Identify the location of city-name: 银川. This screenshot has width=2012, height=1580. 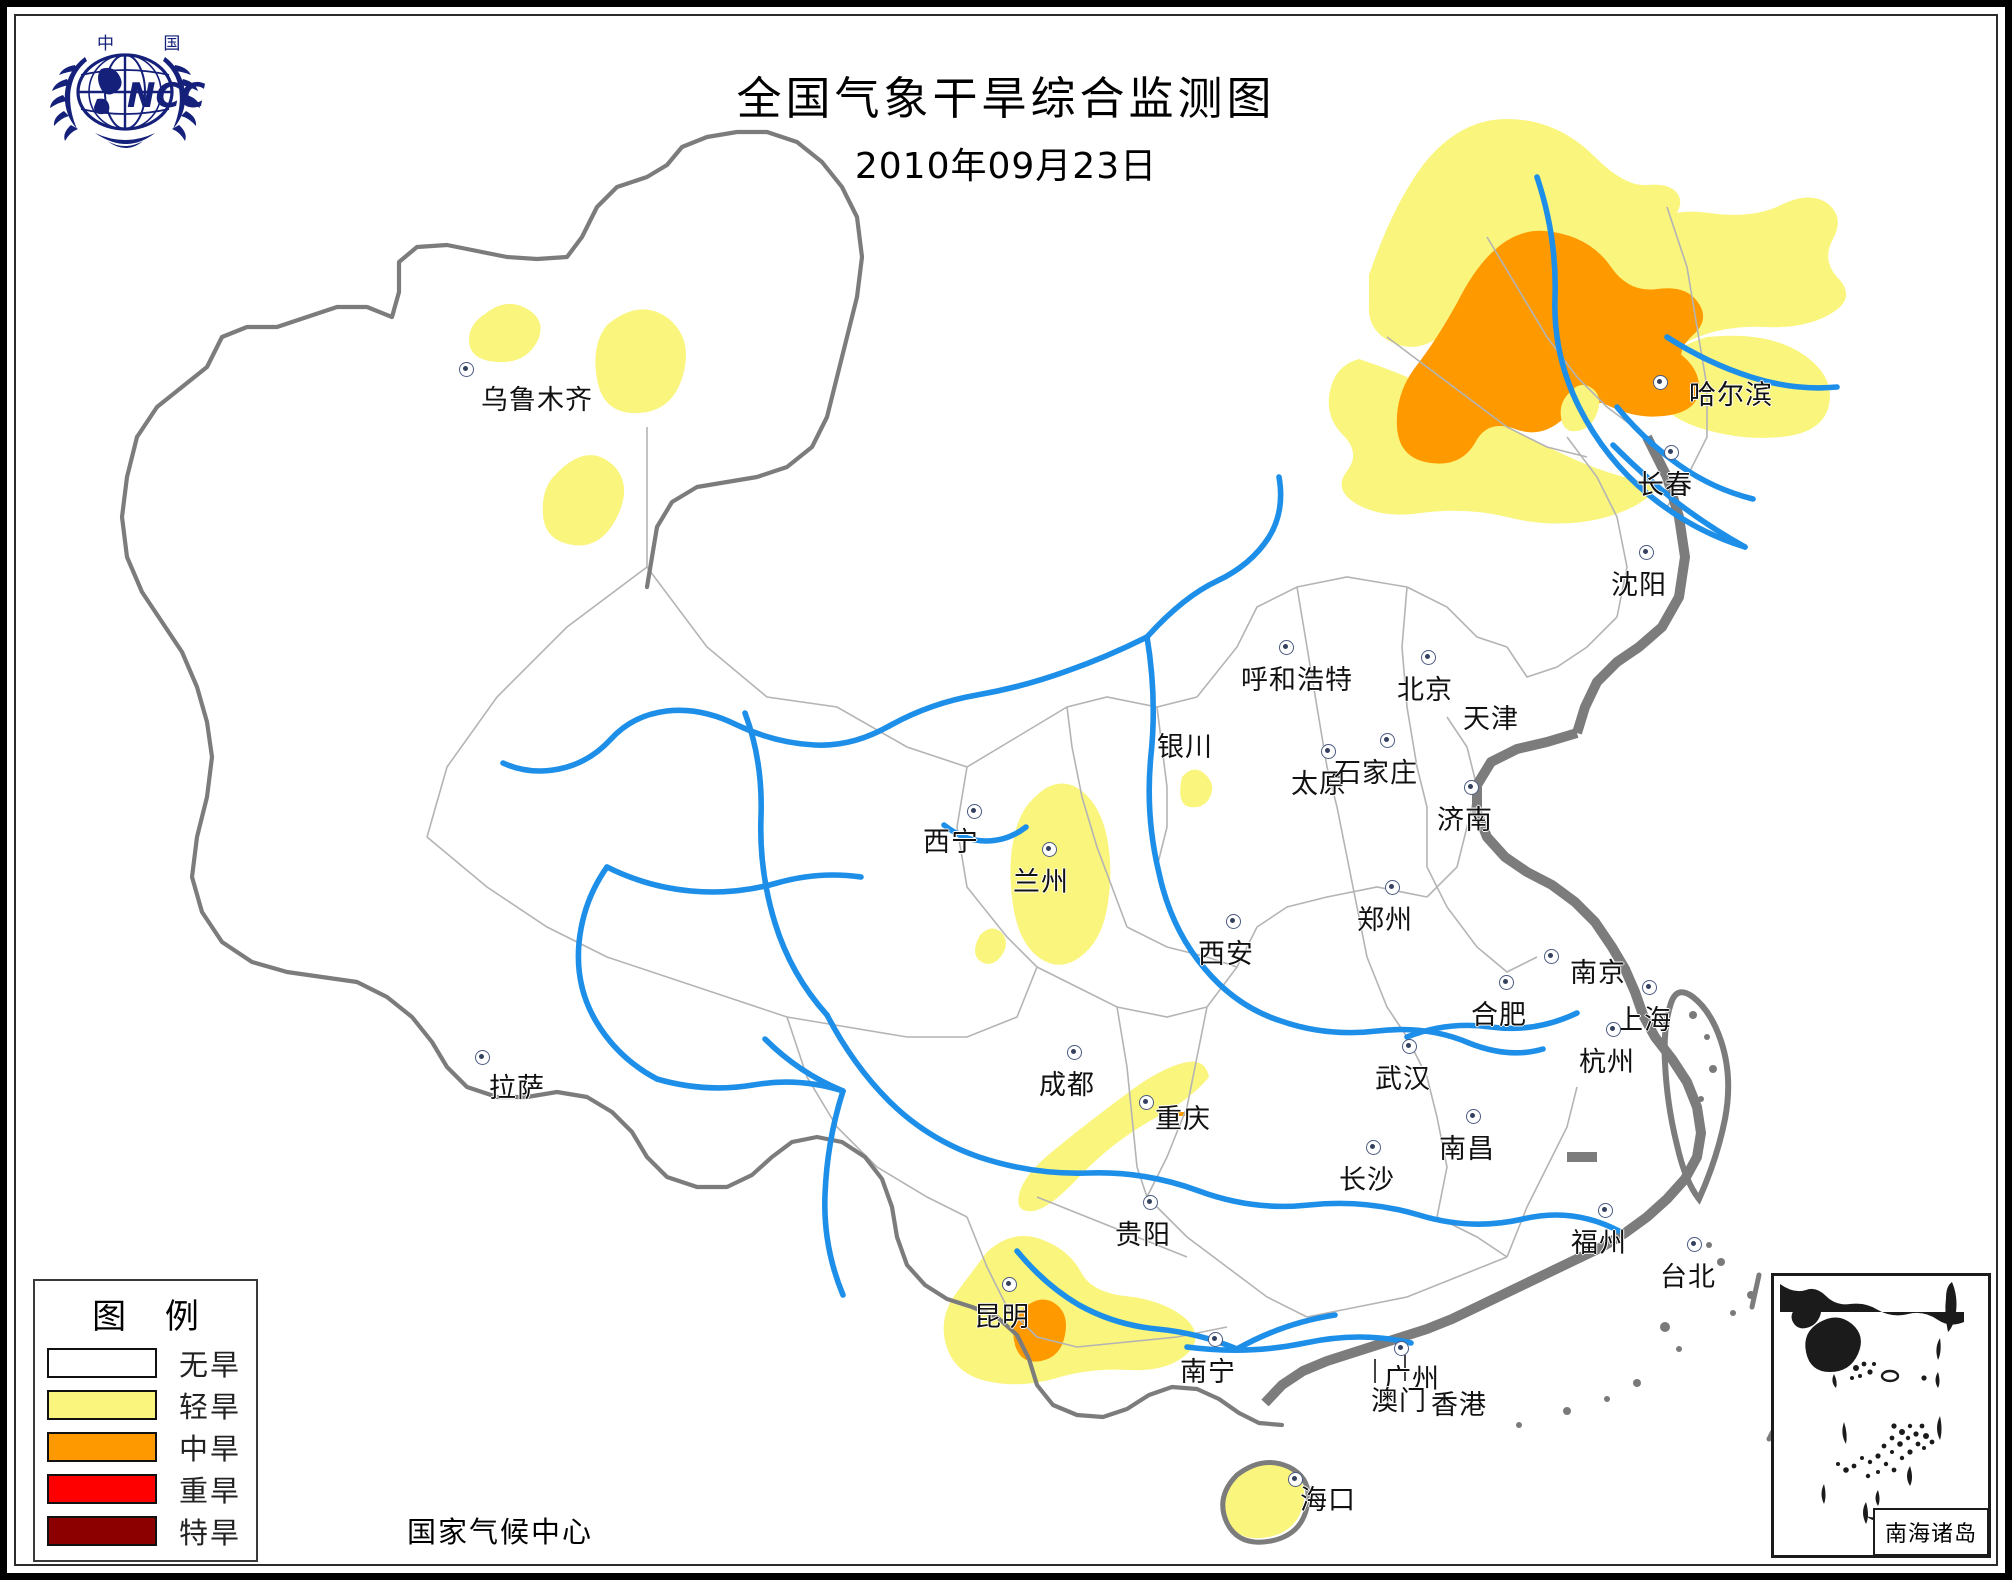
(1185, 747).